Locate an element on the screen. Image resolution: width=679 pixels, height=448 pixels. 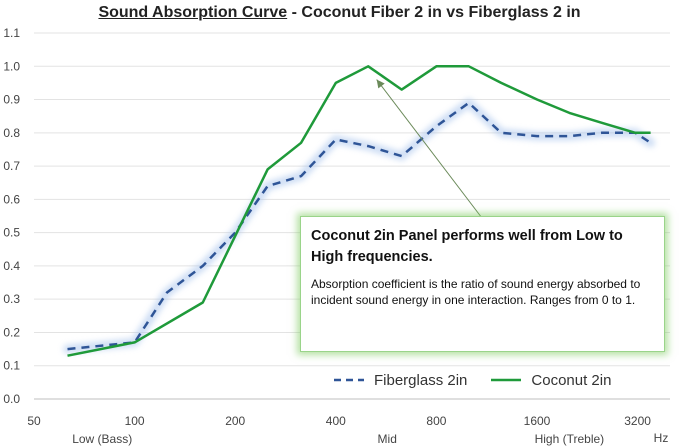
legend-item-coconut: Coconut 2in is located at coordinates (550, 380).